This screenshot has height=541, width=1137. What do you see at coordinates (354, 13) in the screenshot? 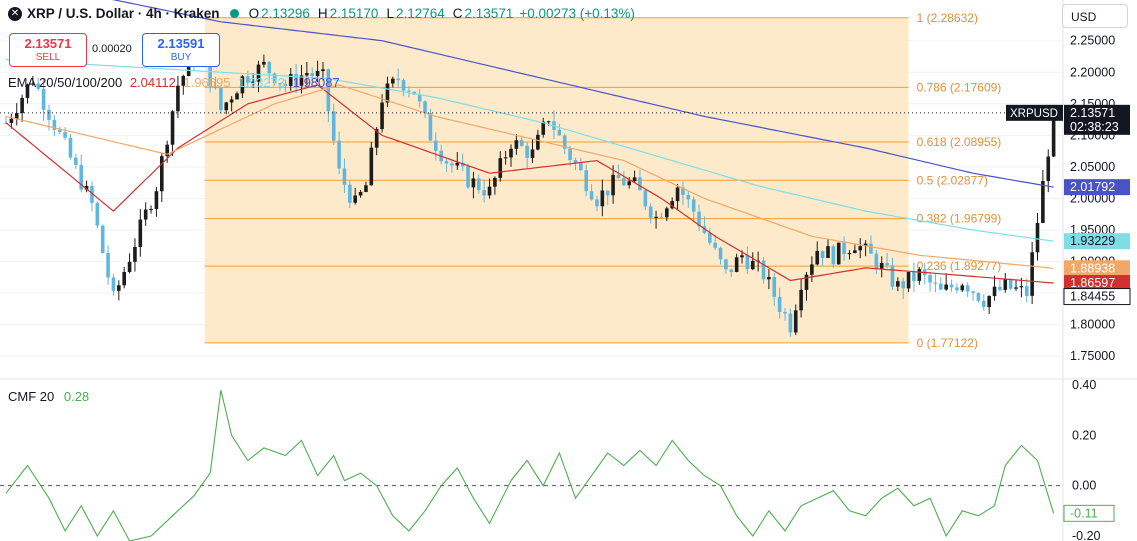
I see `high-value: 2.15170` at bounding box center [354, 13].